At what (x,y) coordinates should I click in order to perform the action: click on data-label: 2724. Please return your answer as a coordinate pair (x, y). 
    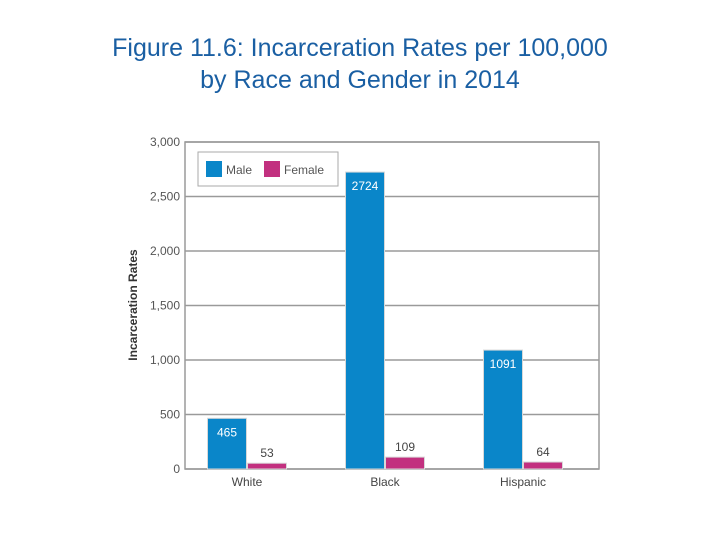
    Looking at the image, I should click on (365, 186).